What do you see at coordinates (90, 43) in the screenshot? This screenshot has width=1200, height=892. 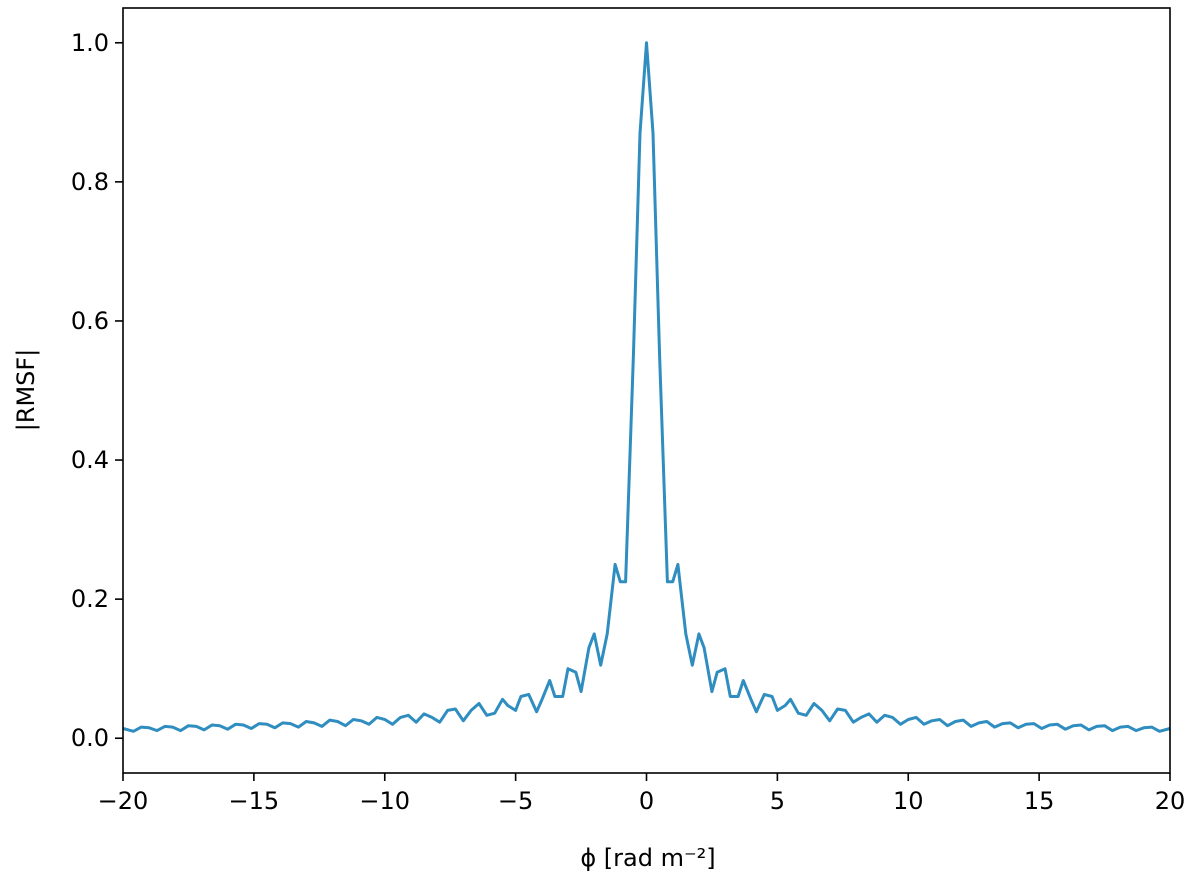 I see `y-tick-label: 1.0` at bounding box center [90, 43].